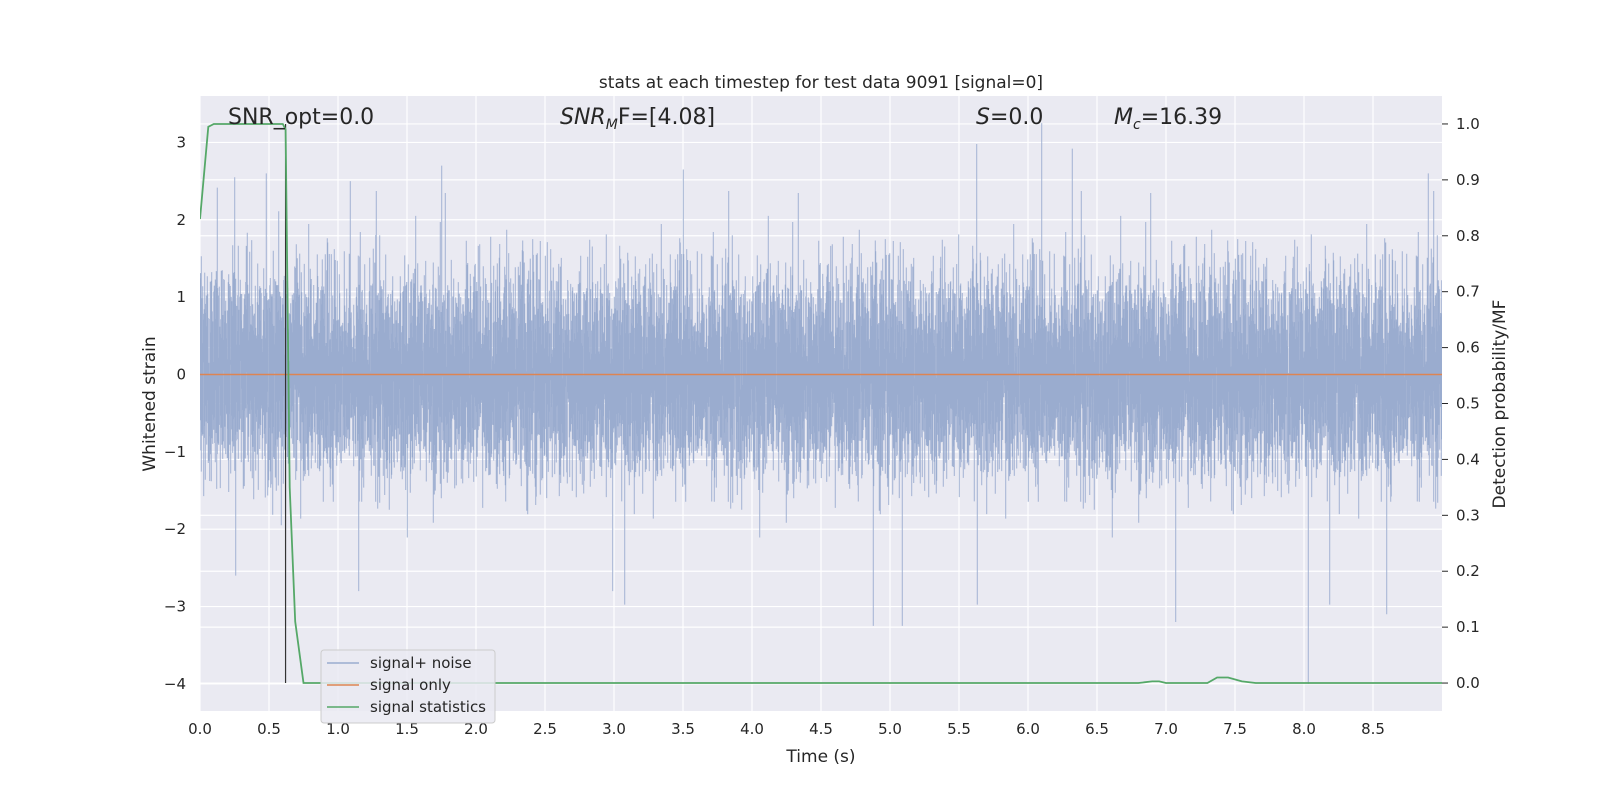 Image resolution: width=1600 pixels, height=800 pixels. I want to click on annotation-mc: Mc=16.39, so click(1168, 119).